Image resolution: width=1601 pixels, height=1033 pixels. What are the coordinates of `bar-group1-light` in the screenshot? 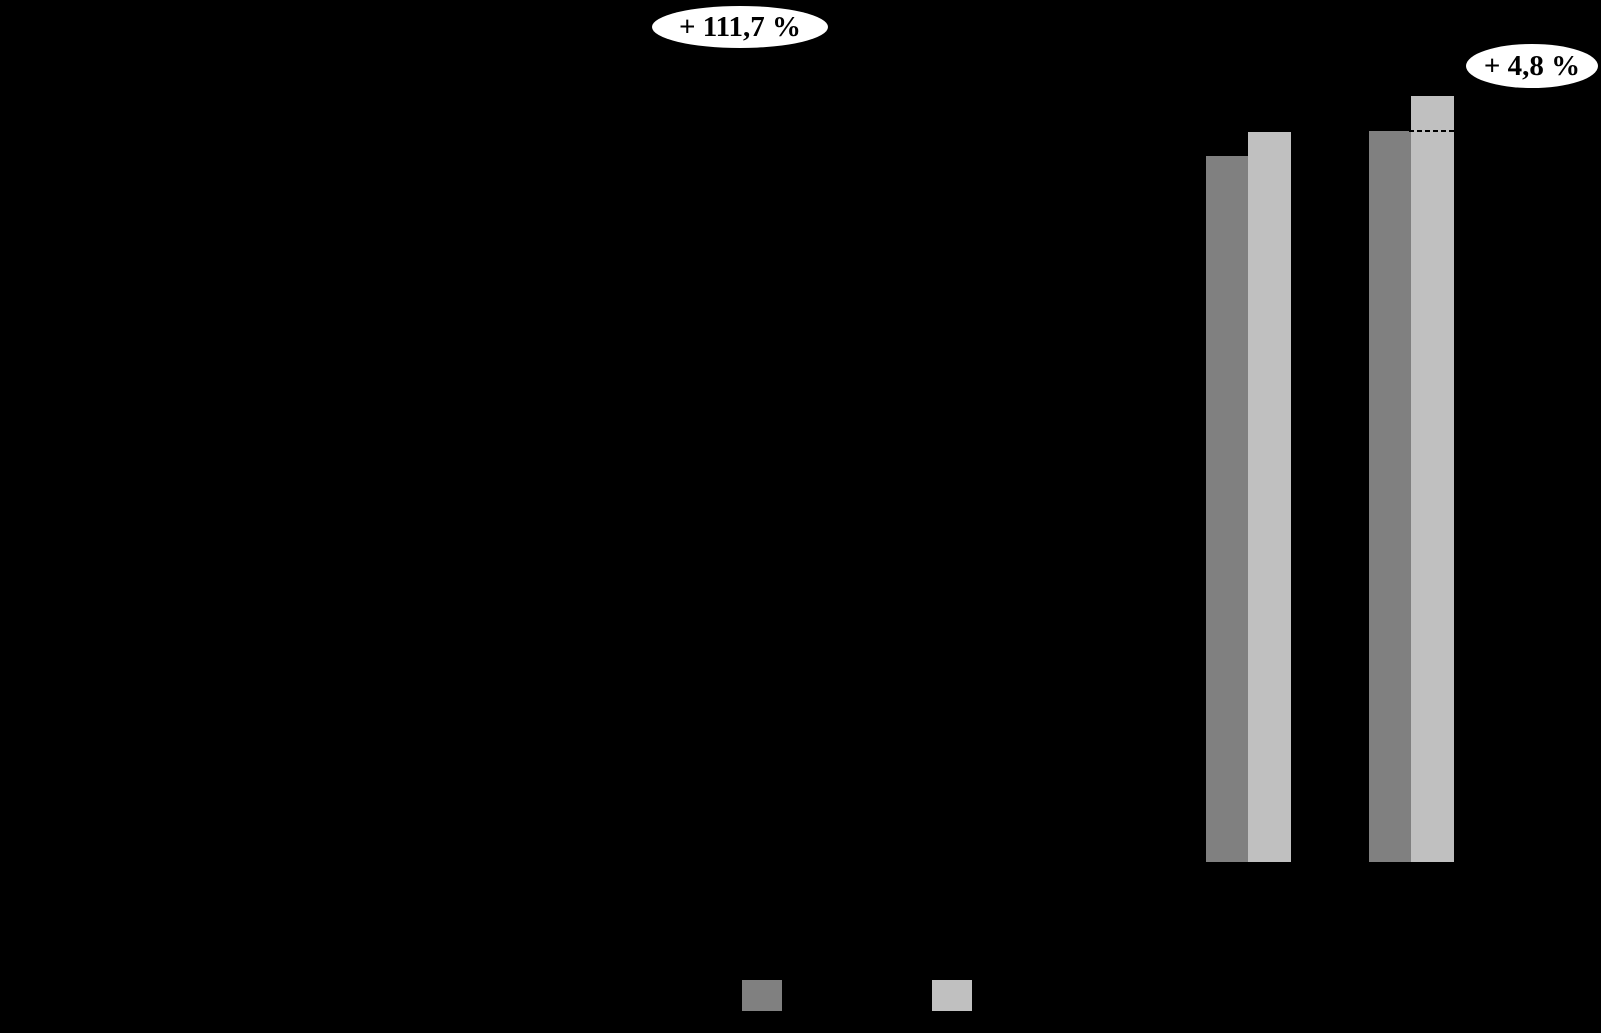 It's located at (1269, 497).